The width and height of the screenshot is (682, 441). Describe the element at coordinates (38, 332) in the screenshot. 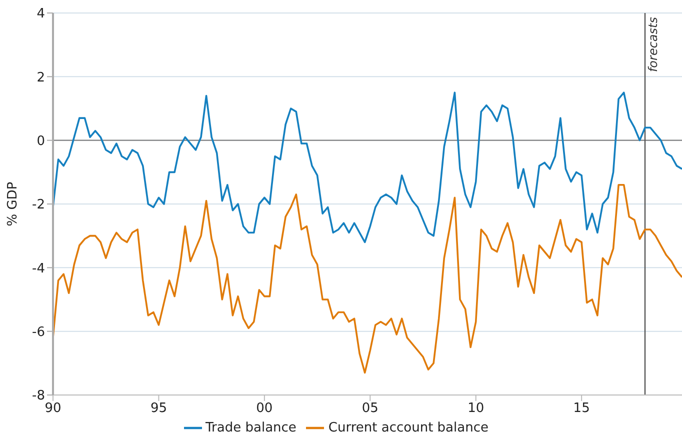

I see `y-tick-label: -6` at that location.